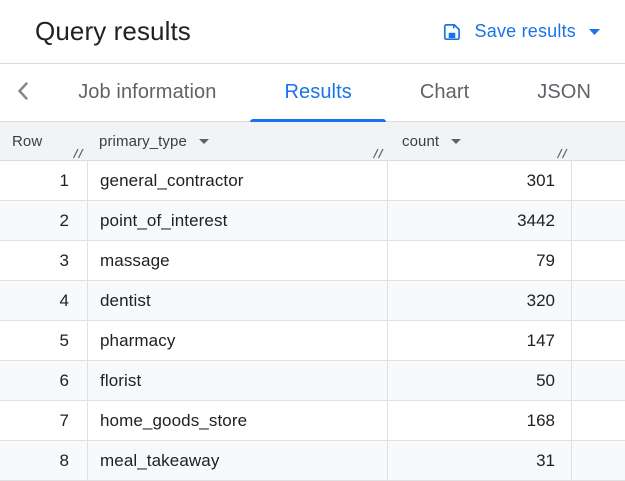  I want to click on tab-job-information: Job information, so click(147, 92).